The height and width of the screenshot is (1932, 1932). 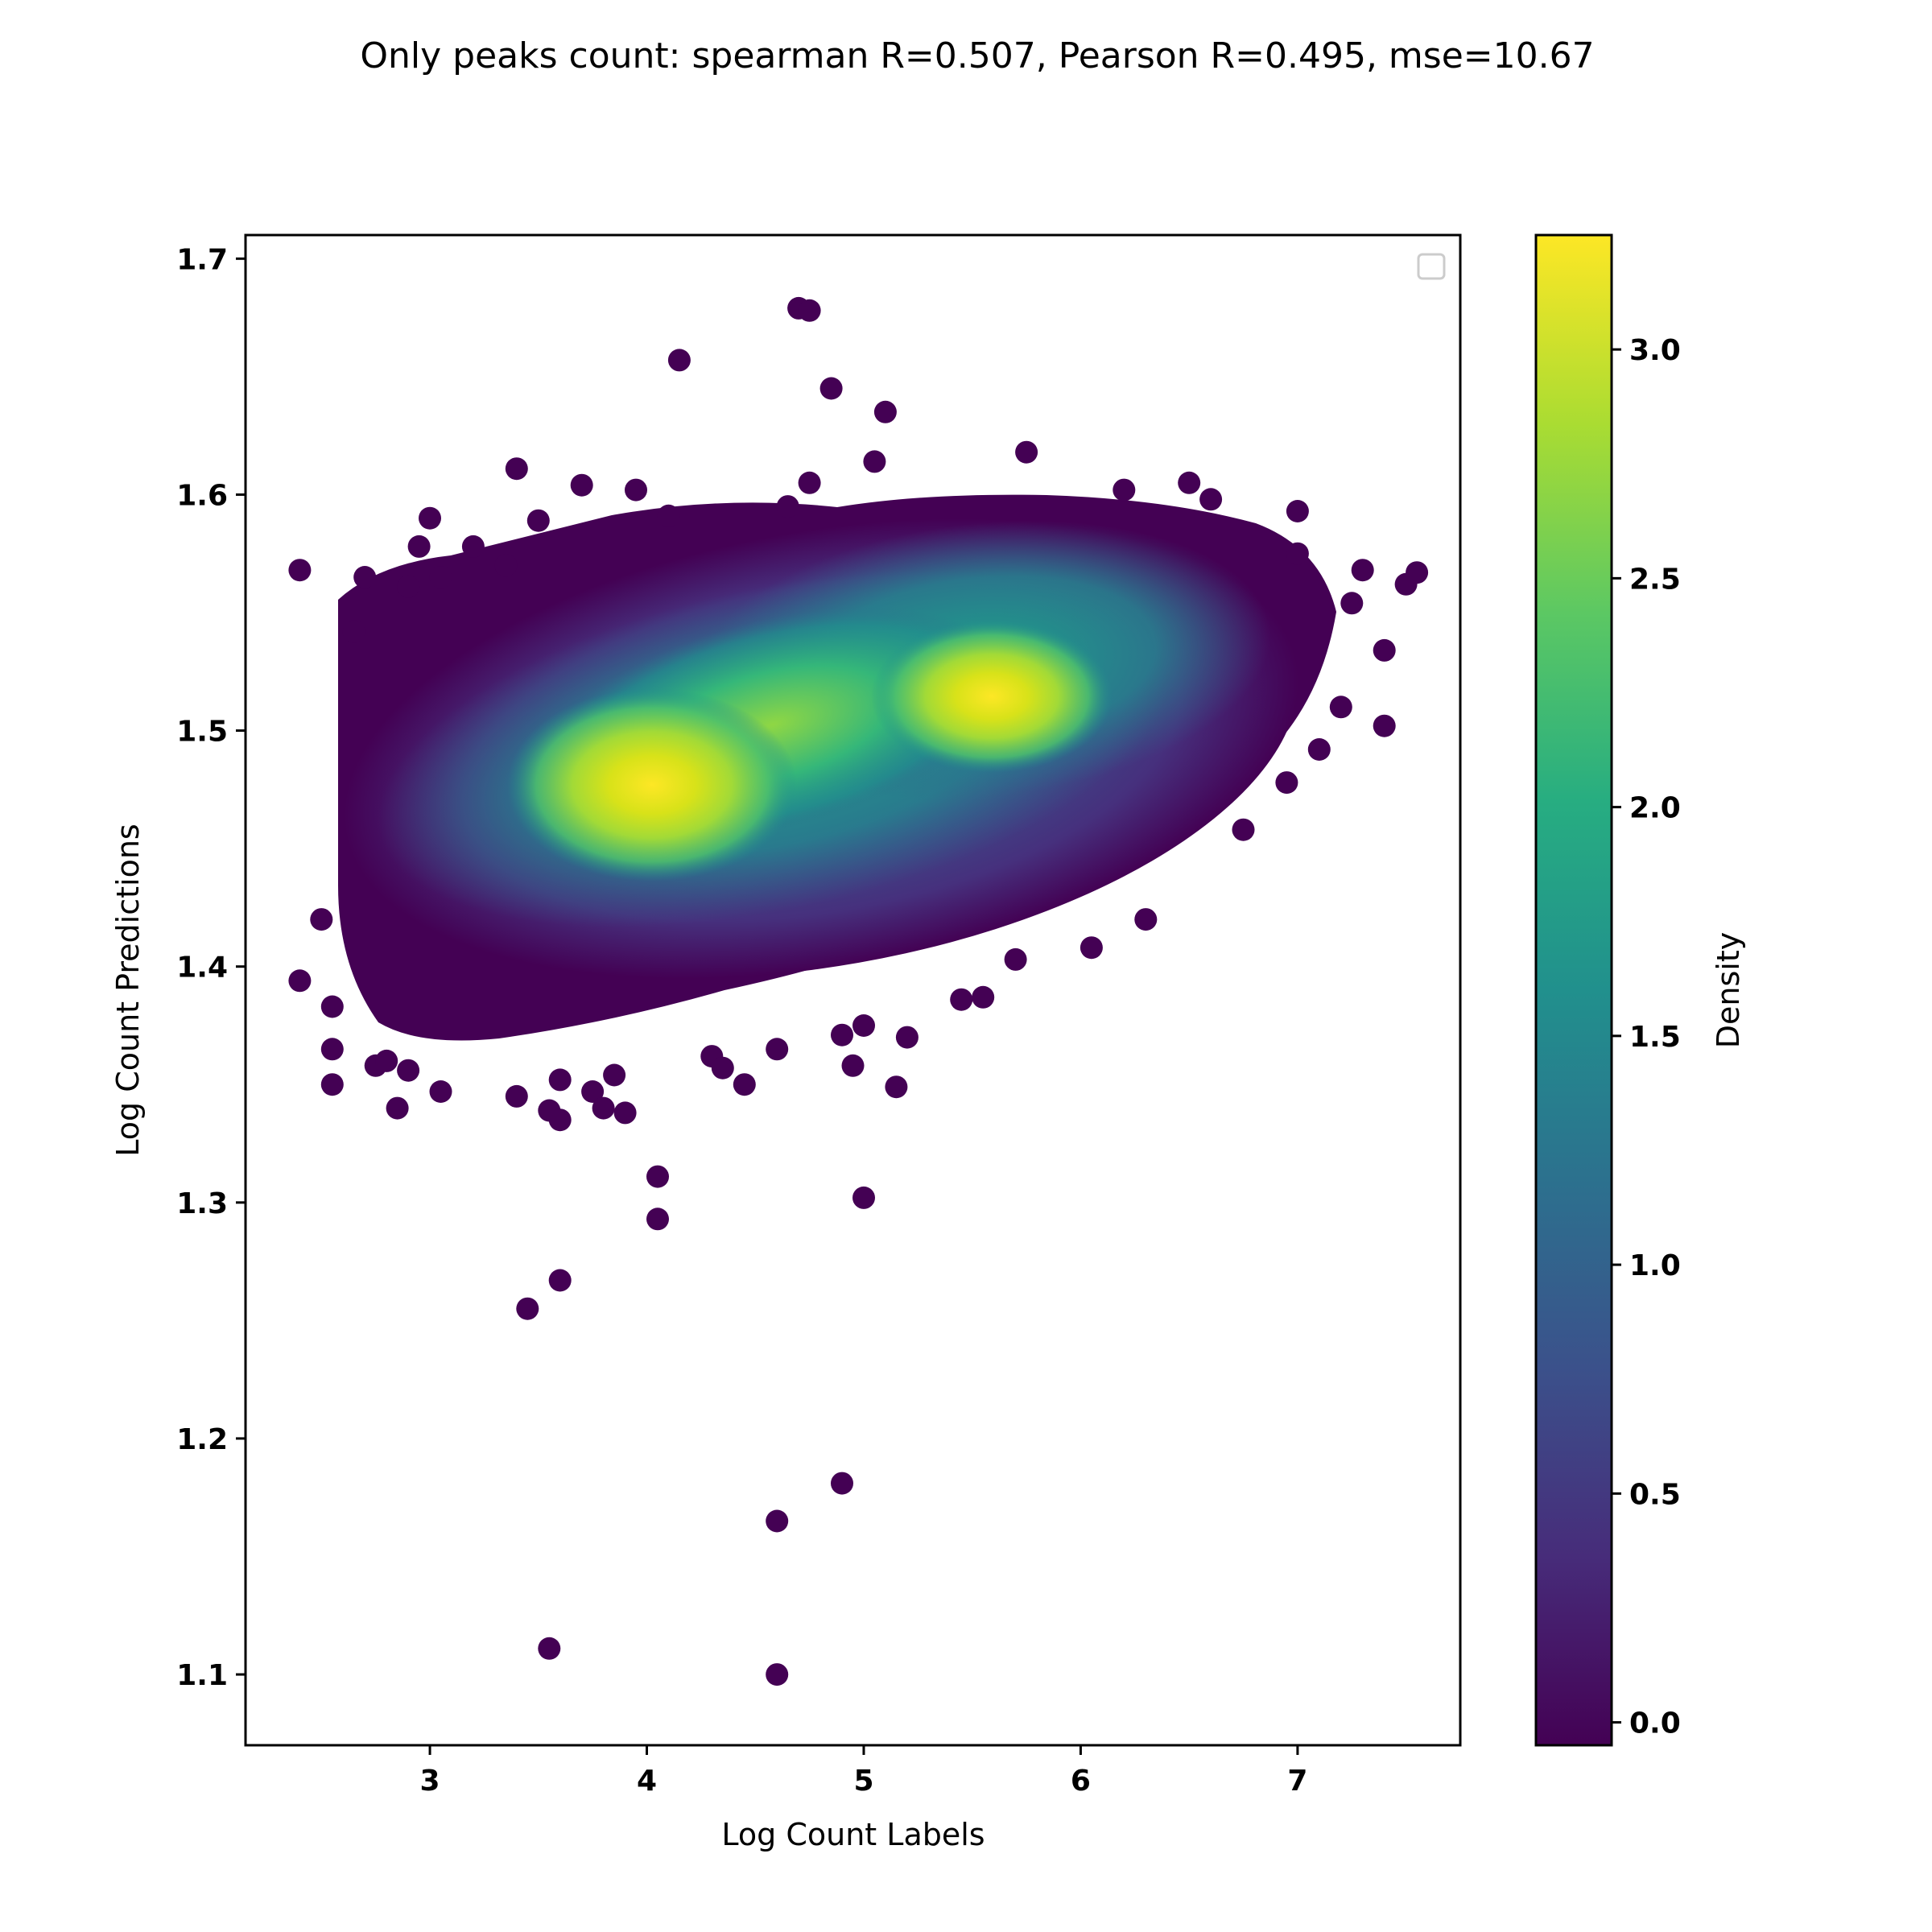 What do you see at coordinates (652, 784) in the screenshot?
I see `density-peak-left` at bounding box center [652, 784].